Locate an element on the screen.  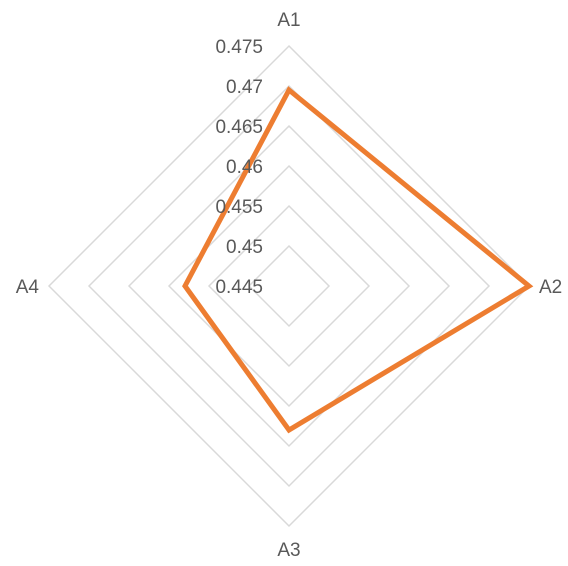
tick-label-5: 0.47 is located at coordinates (244, 87).